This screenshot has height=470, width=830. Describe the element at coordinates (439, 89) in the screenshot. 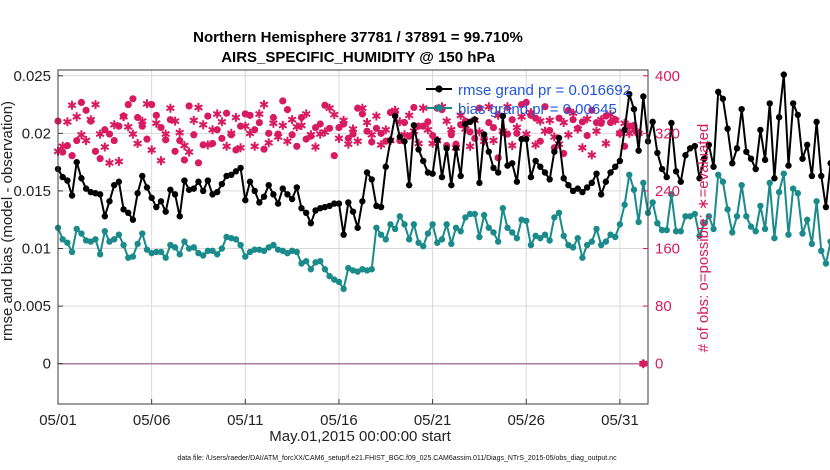

I see `legend-rmse-marker` at that location.